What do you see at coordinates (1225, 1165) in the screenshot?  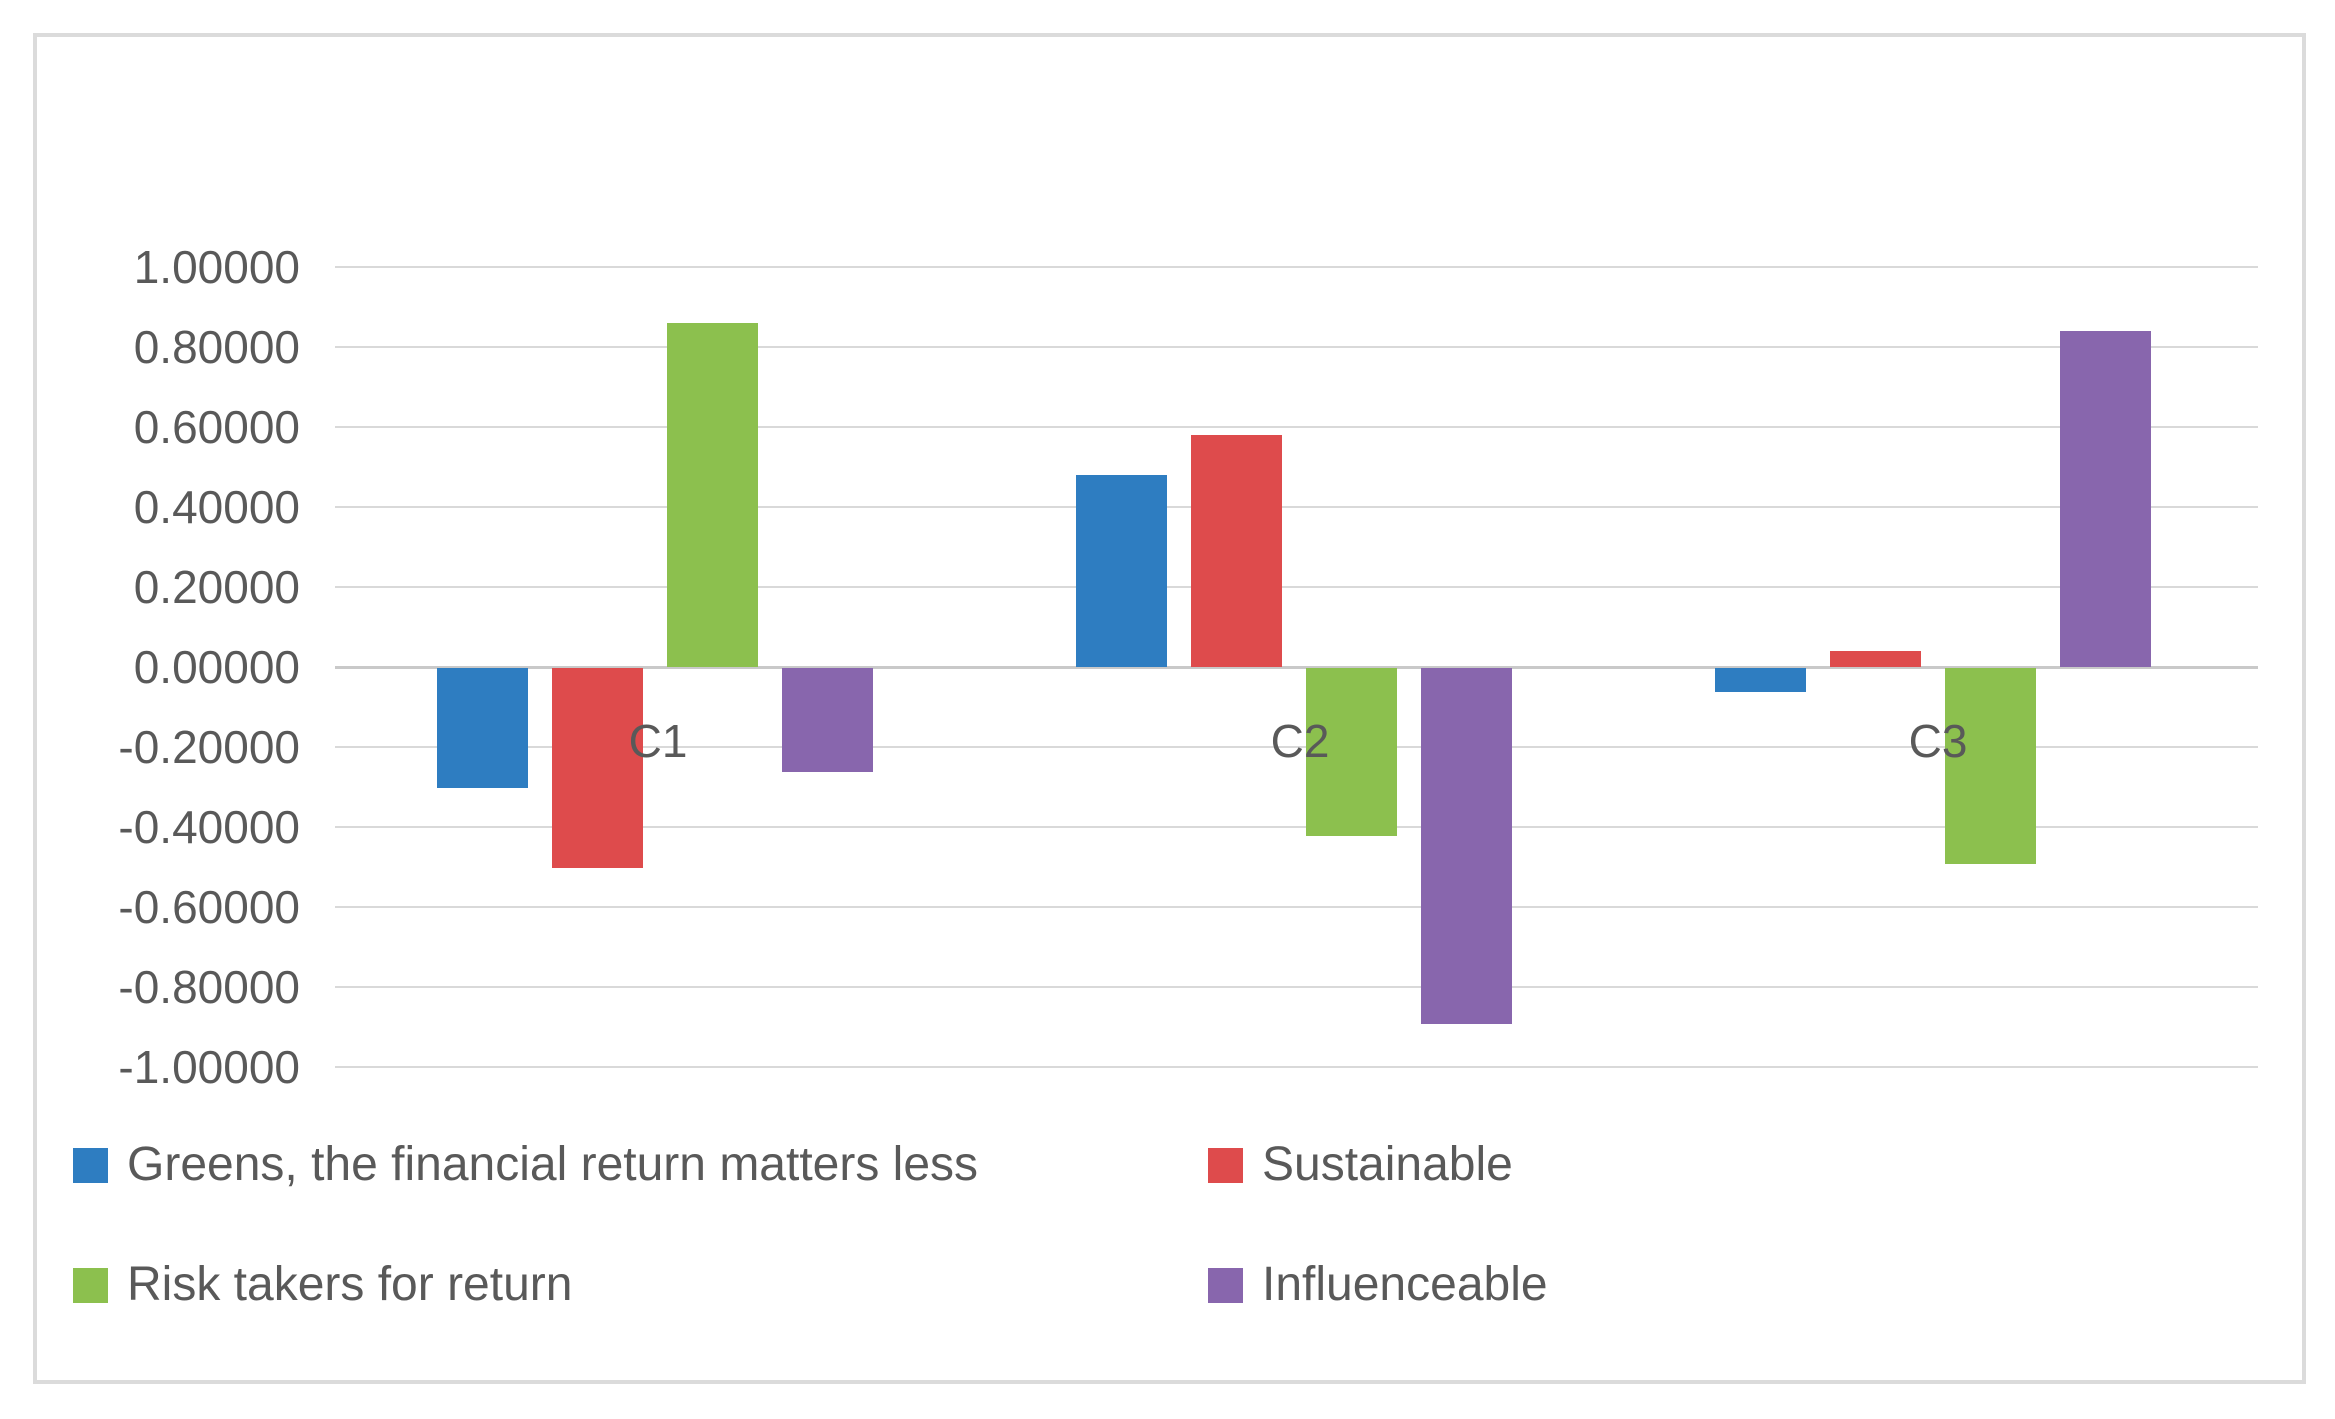 I see `legend-marker-sustainable` at bounding box center [1225, 1165].